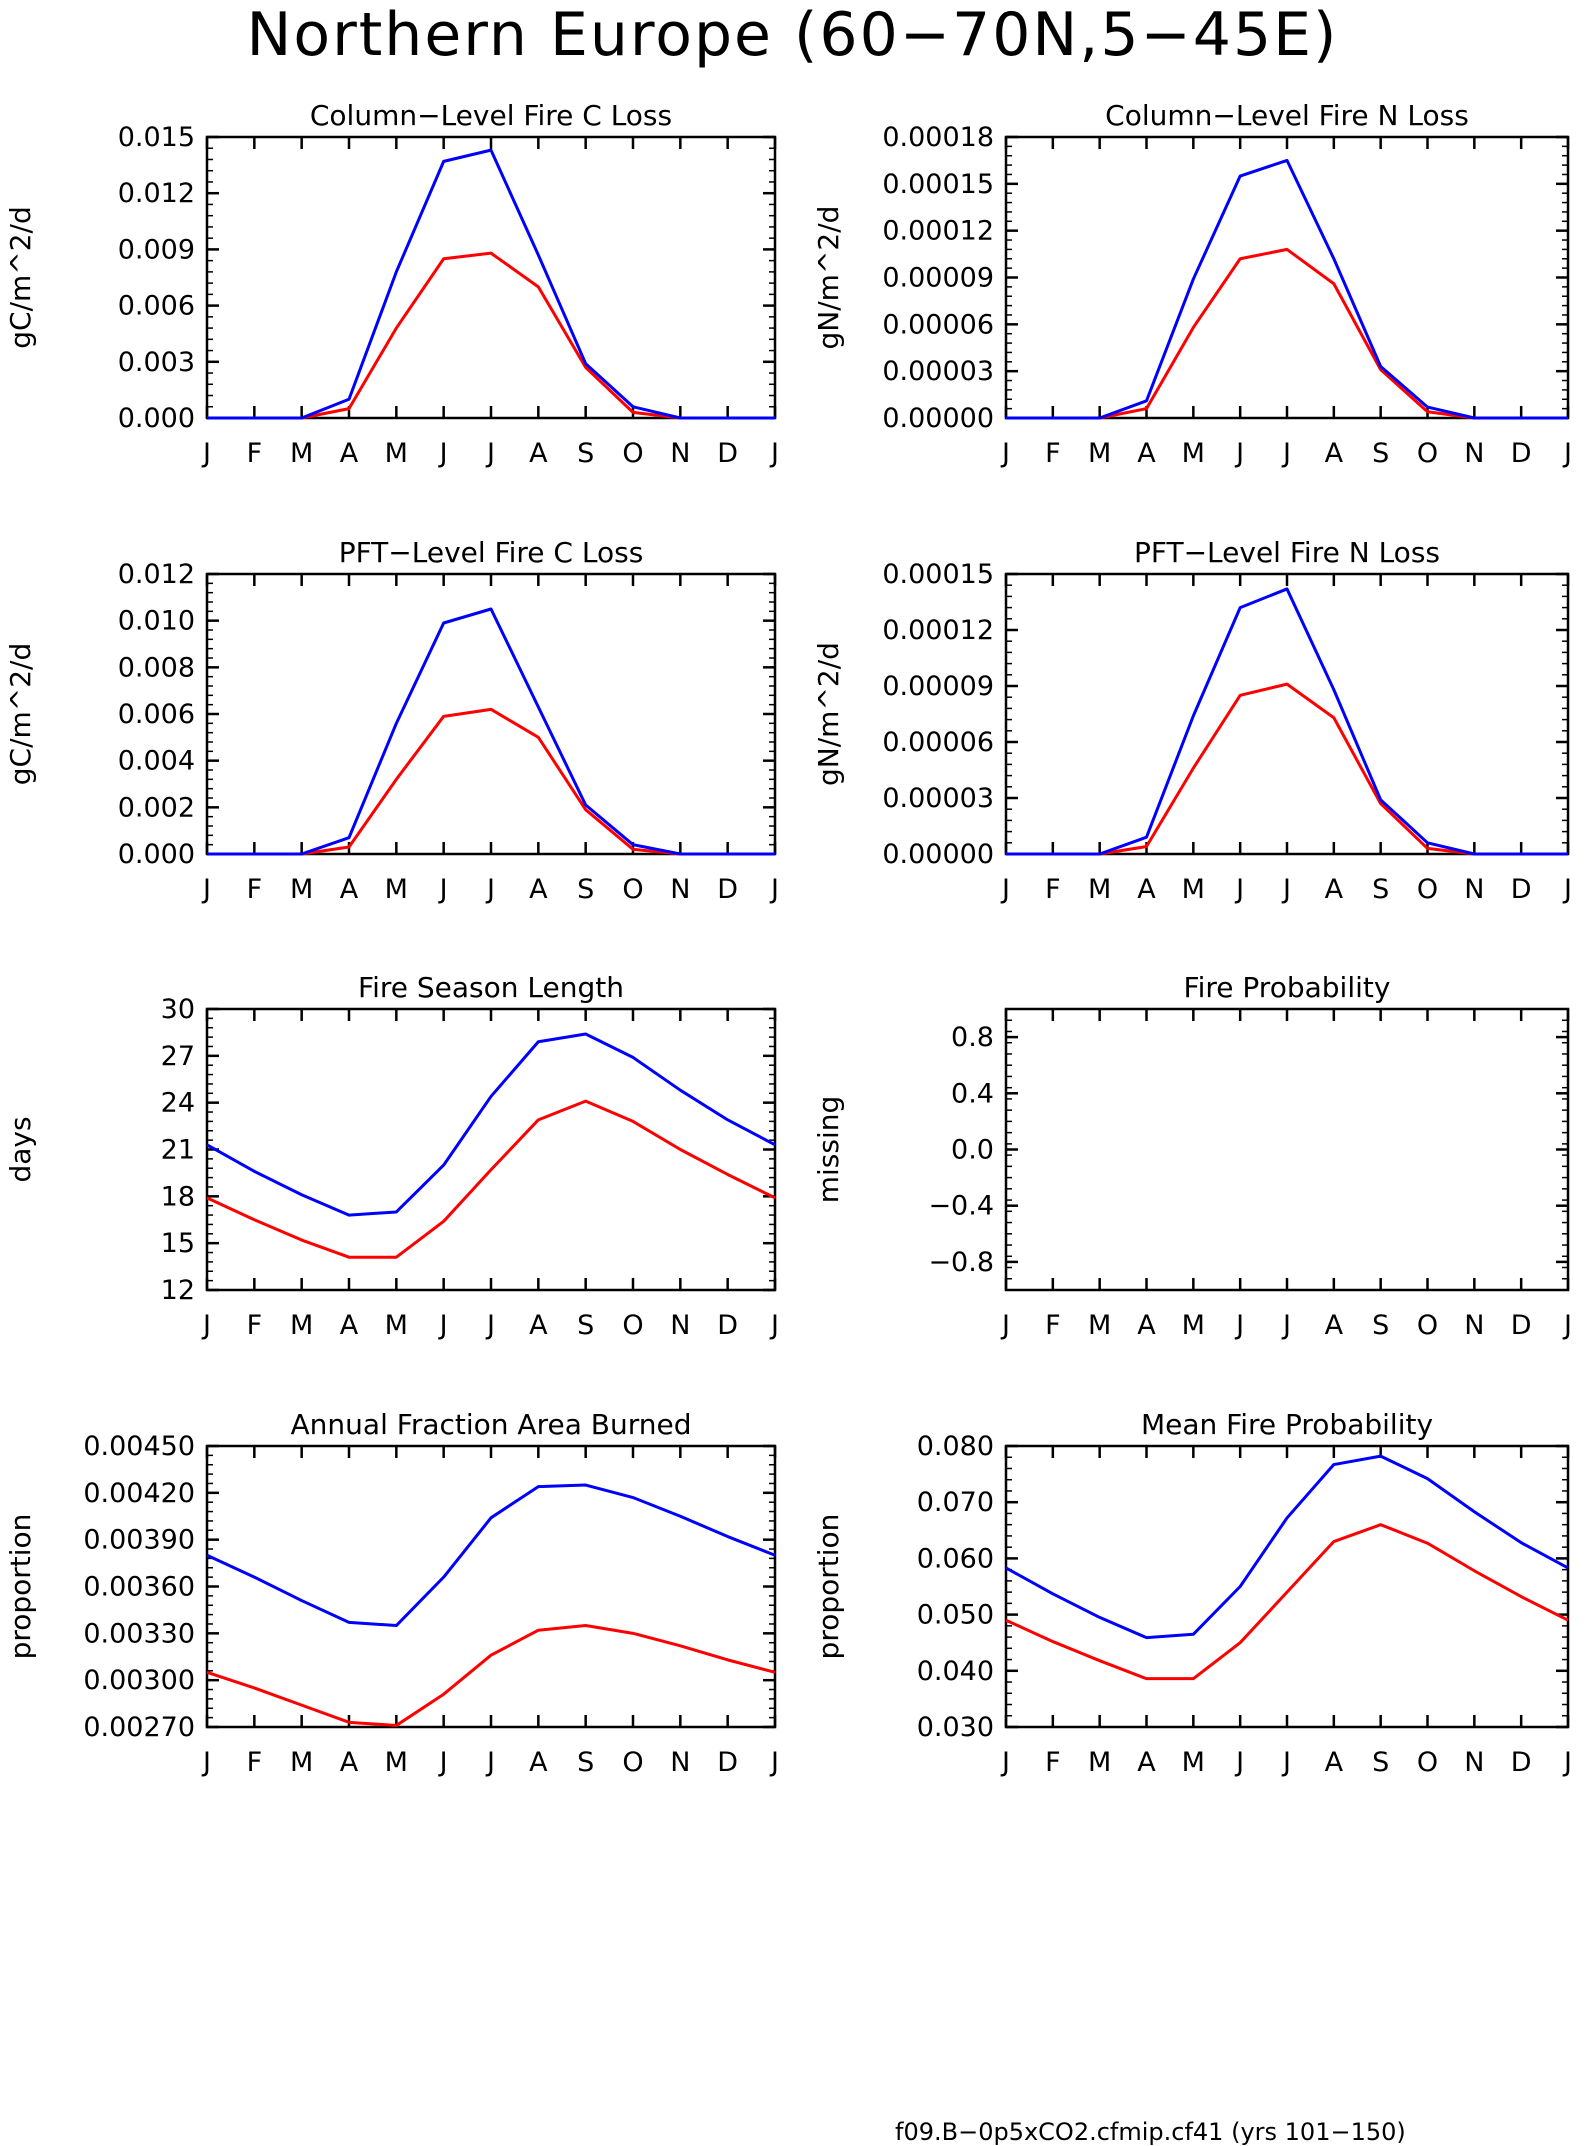 This screenshot has width=1585, height=2146. Describe the element at coordinates (955, 1558) in the screenshot. I see `y-tick-label: 0.060` at that location.